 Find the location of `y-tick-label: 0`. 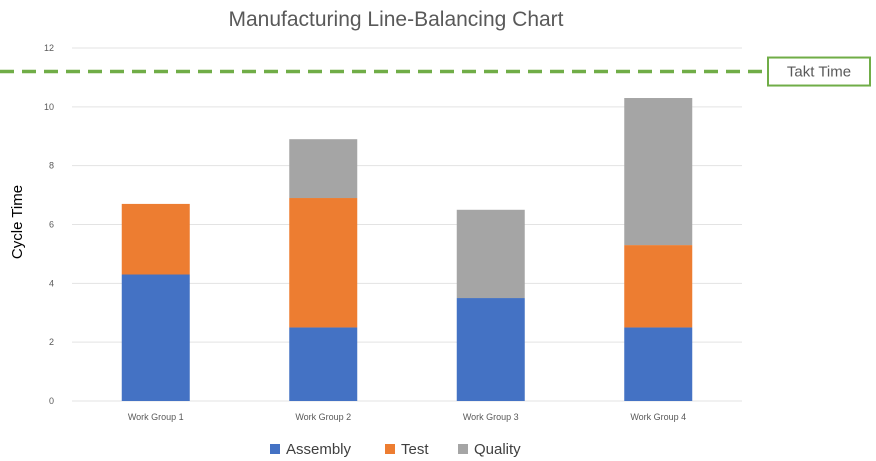

y-tick-label: 0 is located at coordinates (51, 401).